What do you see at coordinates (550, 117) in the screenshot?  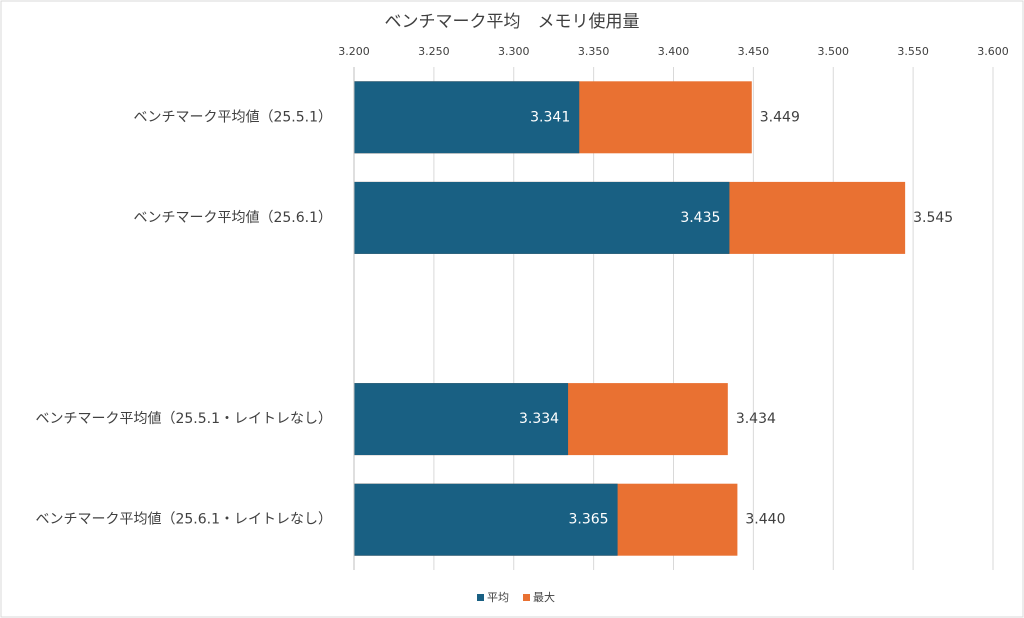 I see `data-label: 3.341` at bounding box center [550, 117].